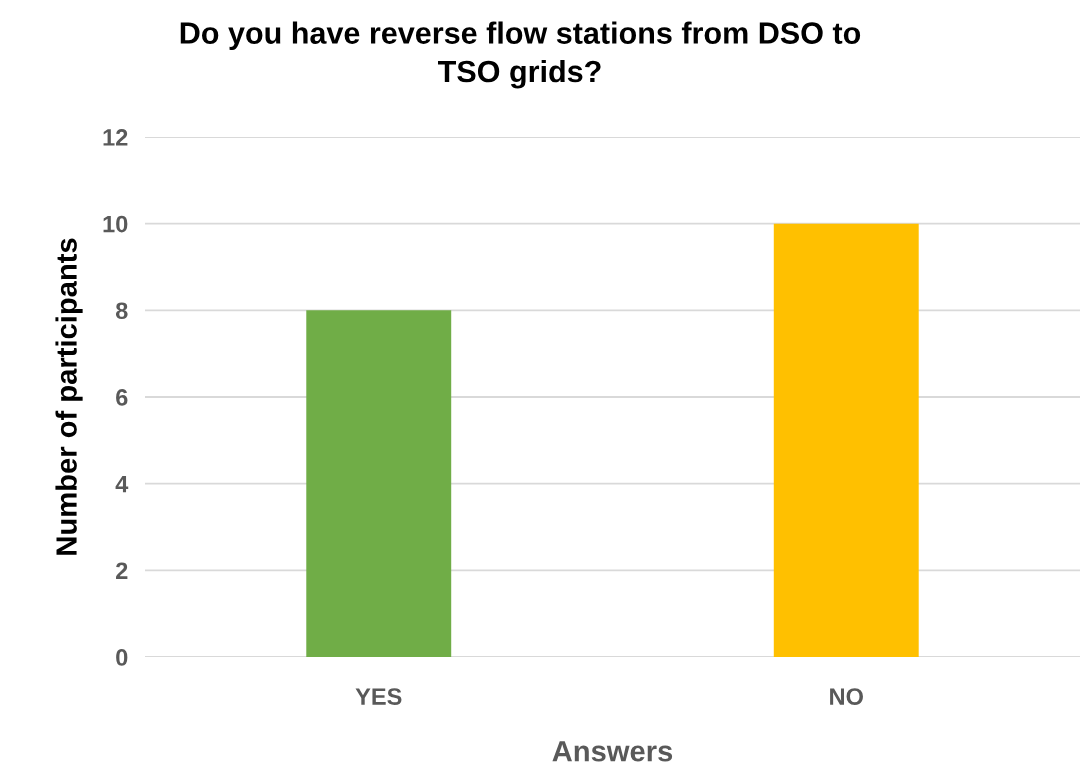  What do you see at coordinates (378, 696) in the screenshot?
I see `x-tick-label: YES` at bounding box center [378, 696].